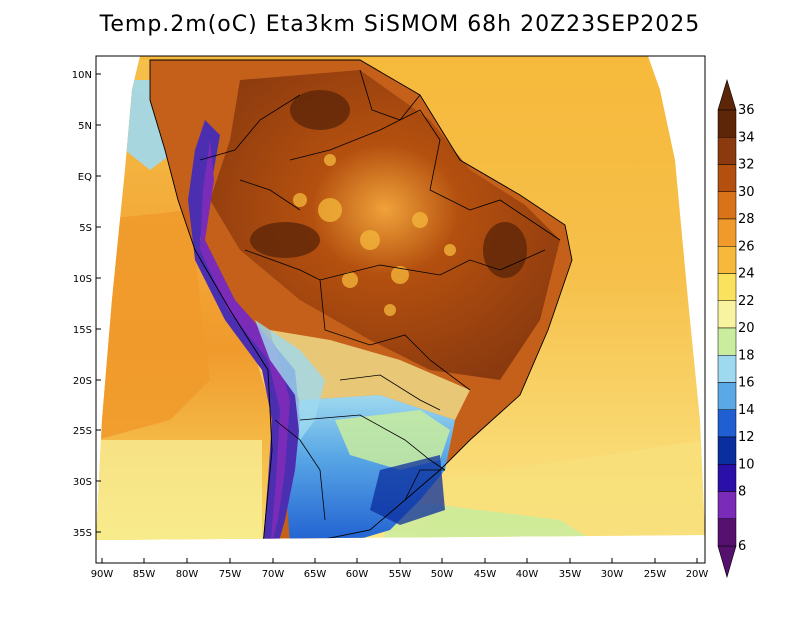 The image size is (800, 618). I want to click on colorbar-label: 26, so click(746, 246).